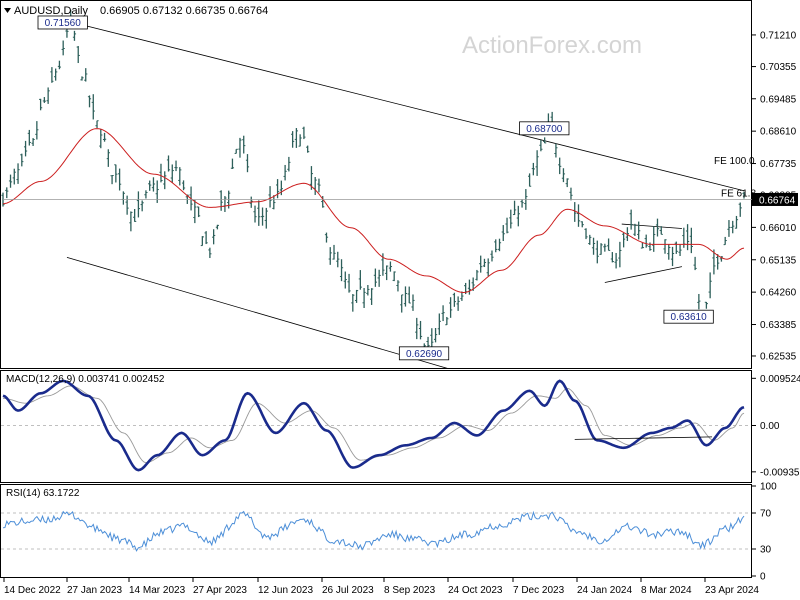  Describe the element at coordinates (778, 260) in the screenshot. I see `price-tick-label: 0.65135` at that location.